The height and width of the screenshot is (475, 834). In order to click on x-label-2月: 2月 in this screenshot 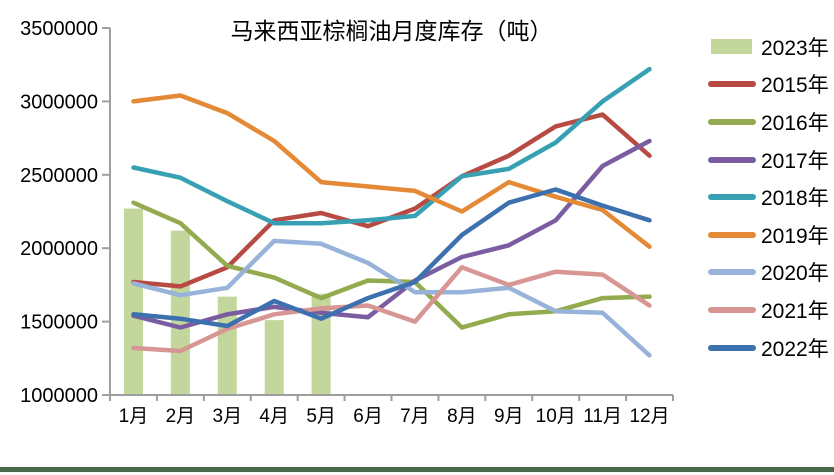, I will do `click(181, 416)`.